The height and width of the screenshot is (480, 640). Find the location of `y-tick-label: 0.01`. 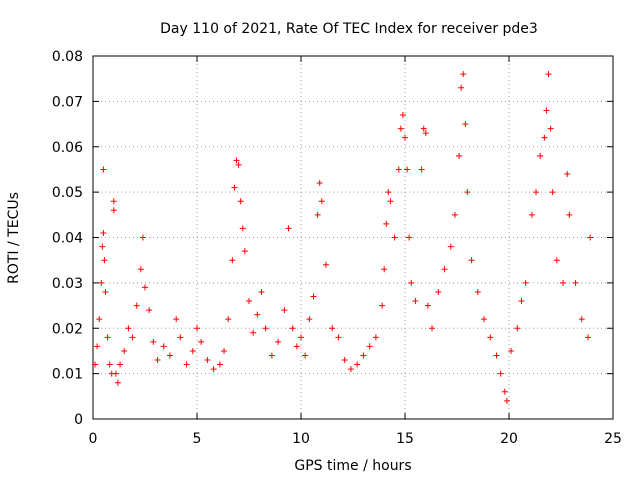

y-tick-label: 0.01 is located at coordinates (67, 375).